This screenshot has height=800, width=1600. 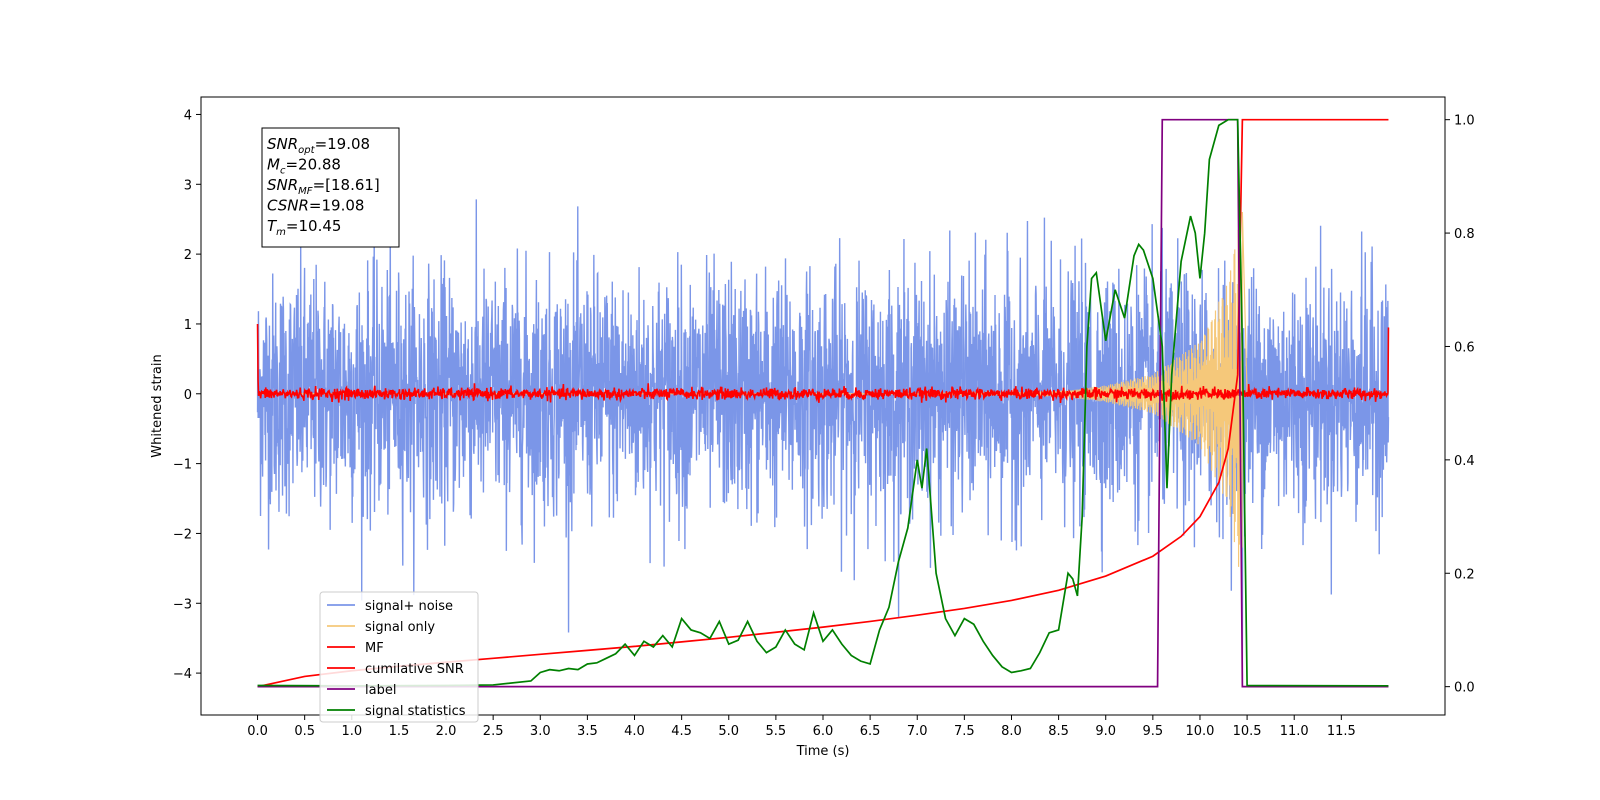 What do you see at coordinates (182, 534) in the screenshot?
I see `y-tick-label: −2` at bounding box center [182, 534].